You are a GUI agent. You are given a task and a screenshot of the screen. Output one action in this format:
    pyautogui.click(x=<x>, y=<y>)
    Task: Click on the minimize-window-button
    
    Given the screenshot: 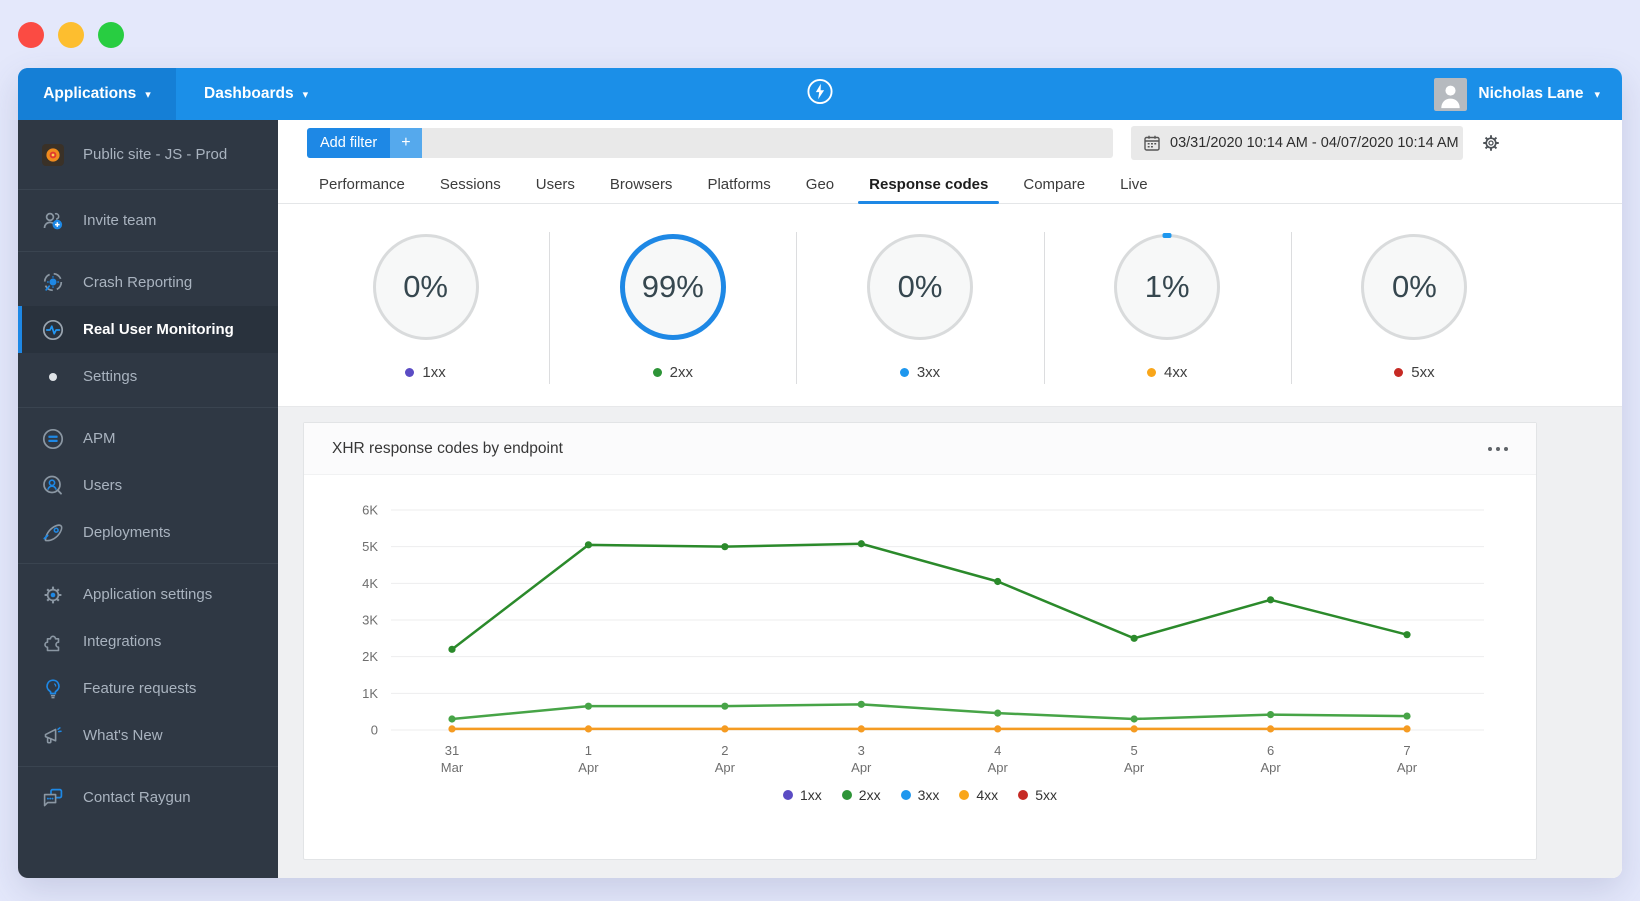 What is the action you would take?
    pyautogui.click(x=71, y=35)
    